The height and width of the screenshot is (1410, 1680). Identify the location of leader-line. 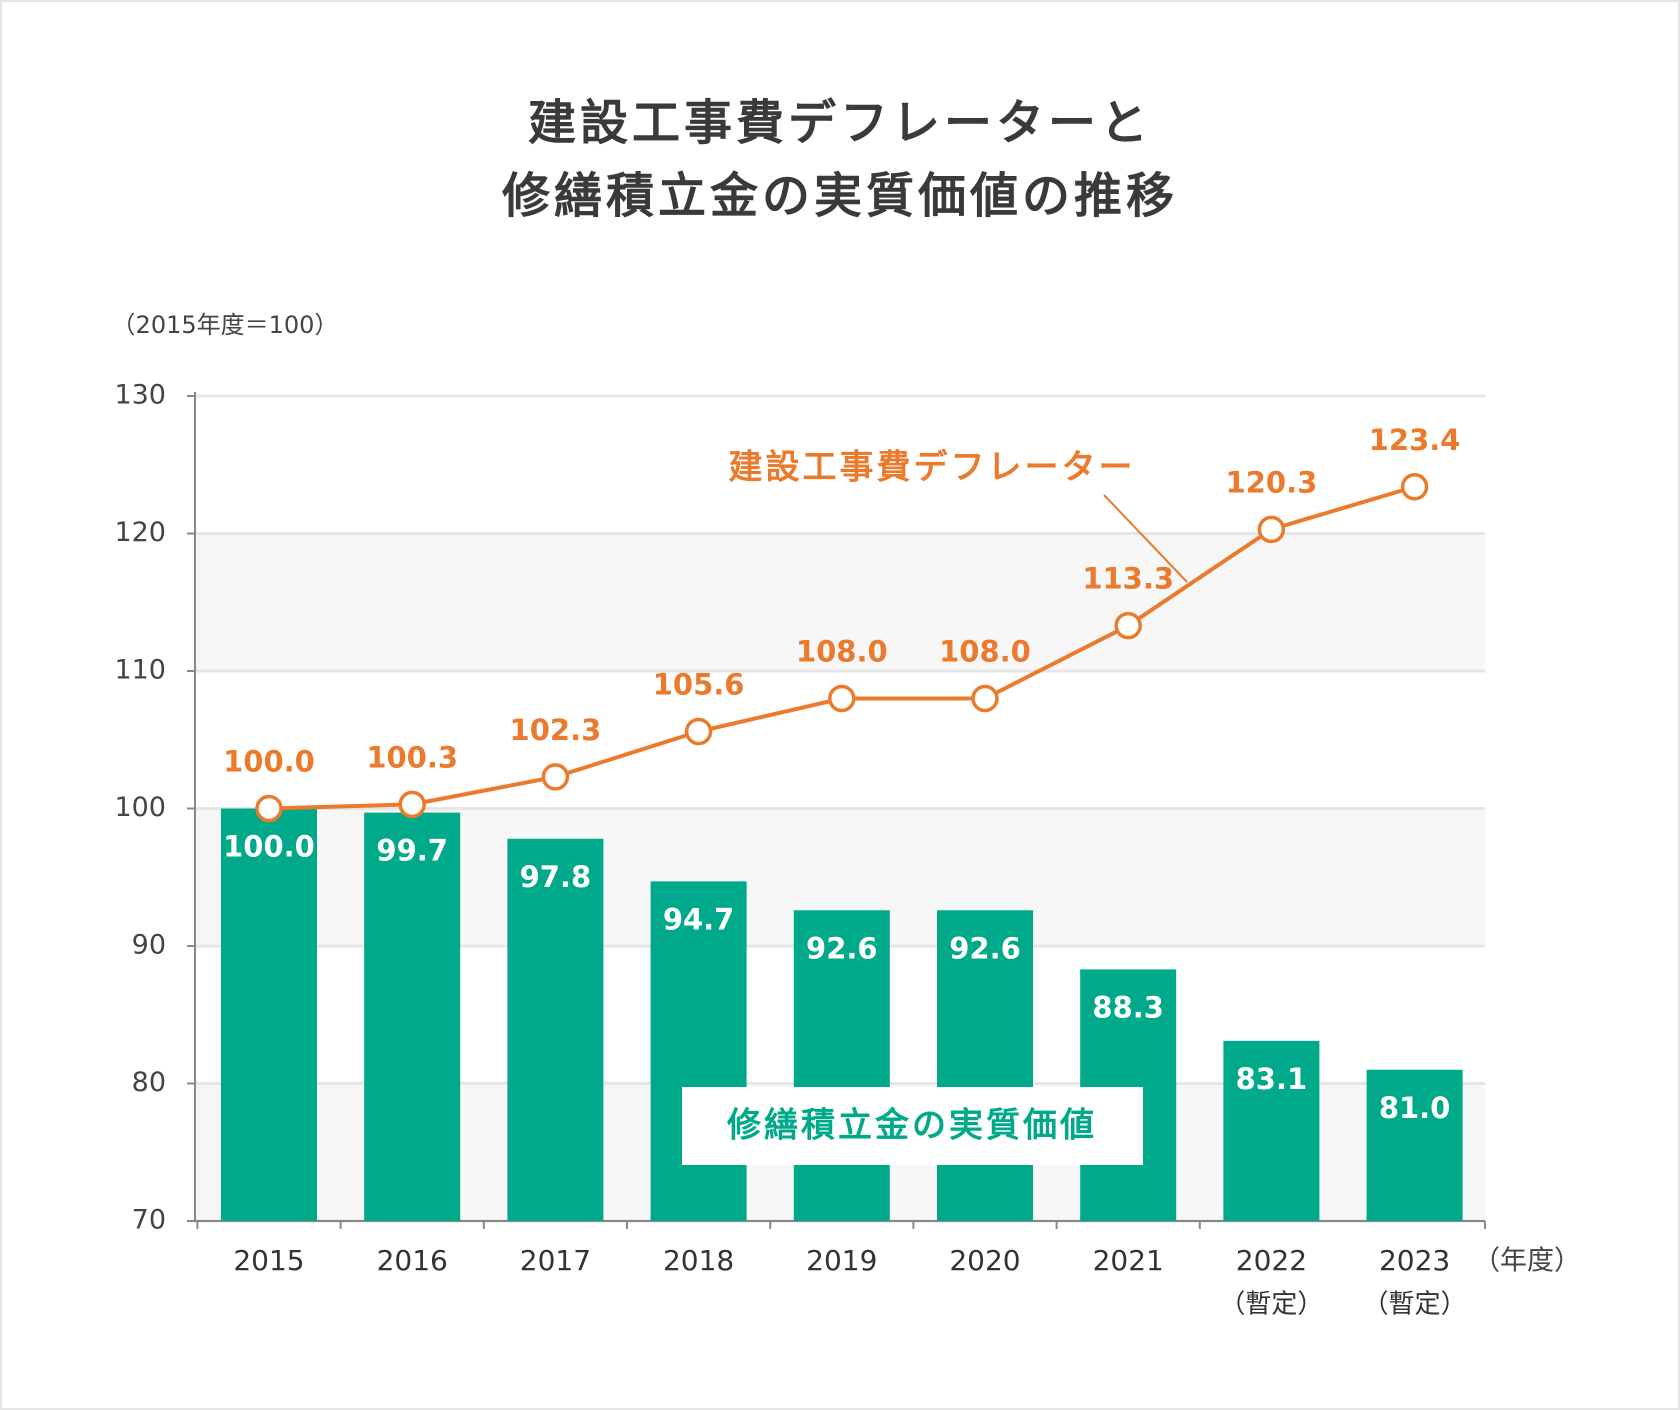
(1145, 538).